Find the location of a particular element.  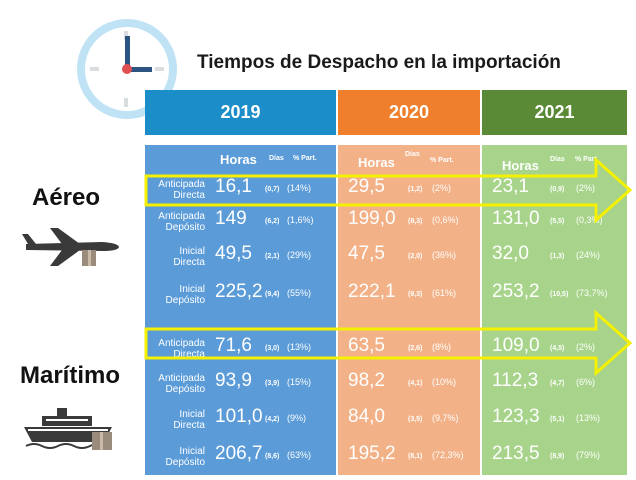

hours-value: 199,0 is located at coordinates (372, 218).